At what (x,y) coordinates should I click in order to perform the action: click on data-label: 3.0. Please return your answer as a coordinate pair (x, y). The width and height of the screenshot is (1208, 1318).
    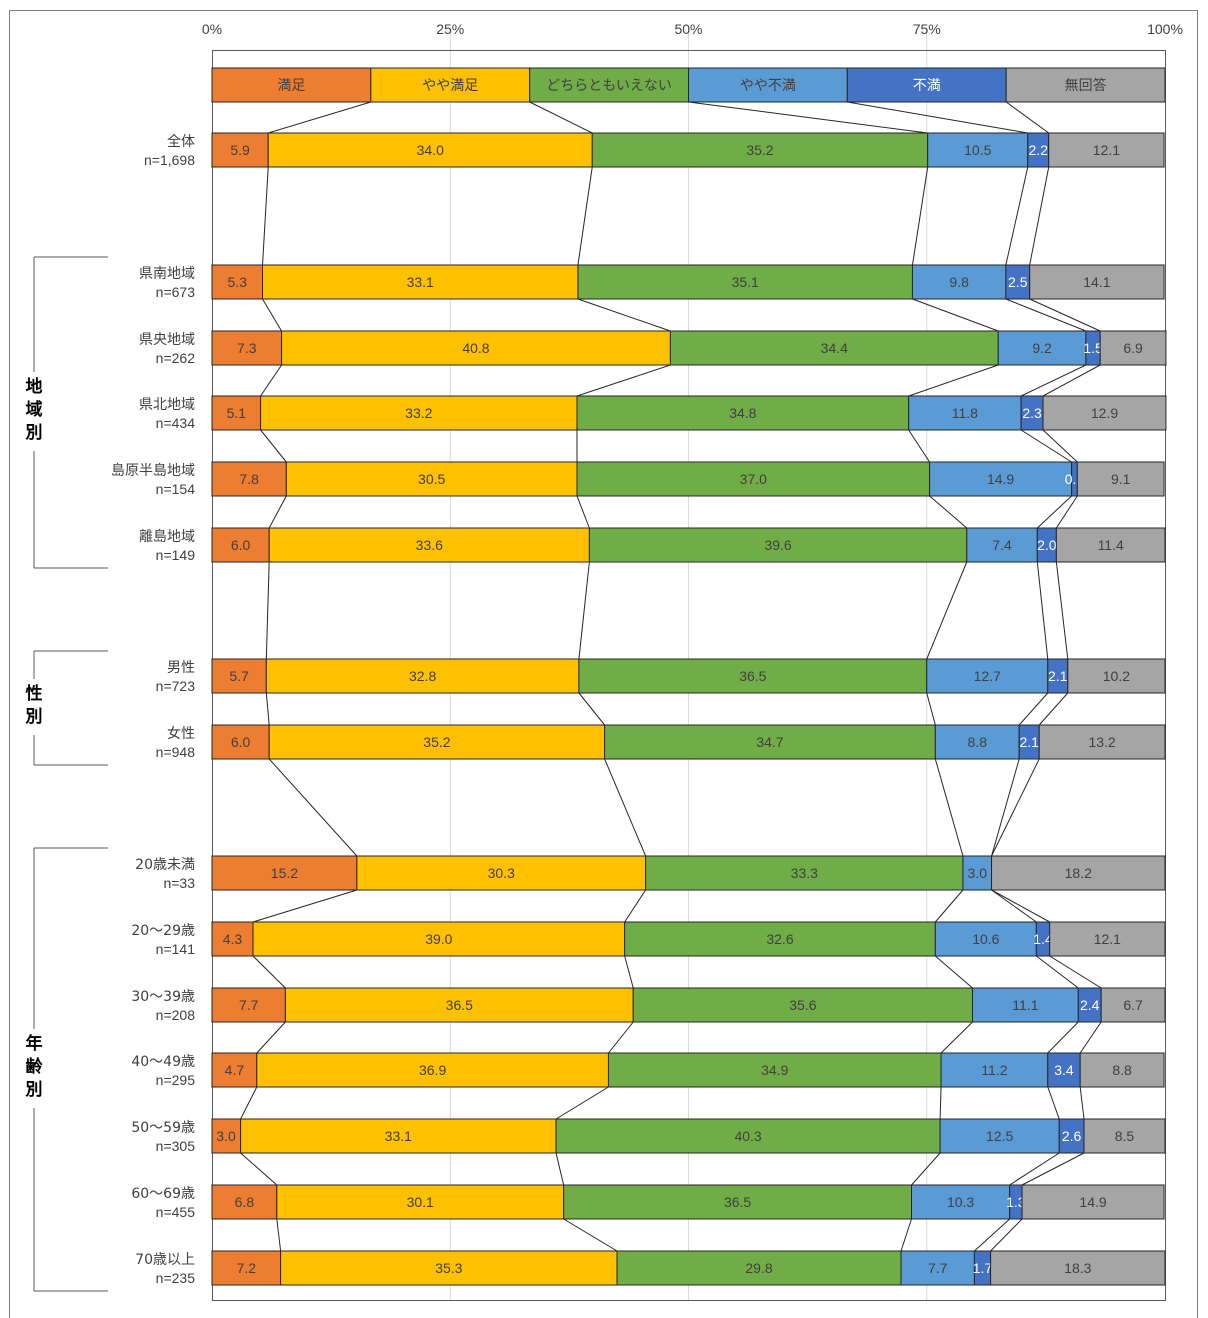
    Looking at the image, I should click on (978, 873).